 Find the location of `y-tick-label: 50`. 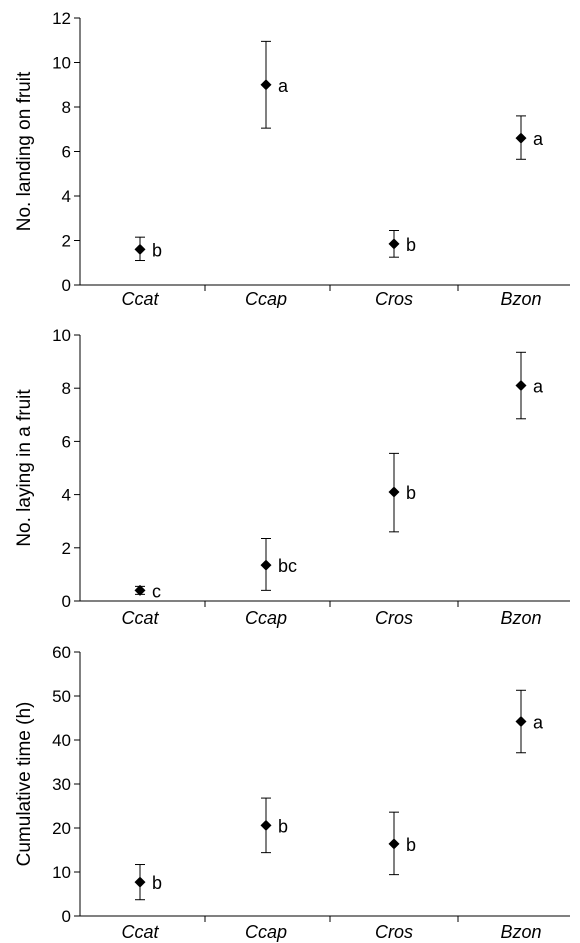

y-tick-label: 50 is located at coordinates (61, 696).